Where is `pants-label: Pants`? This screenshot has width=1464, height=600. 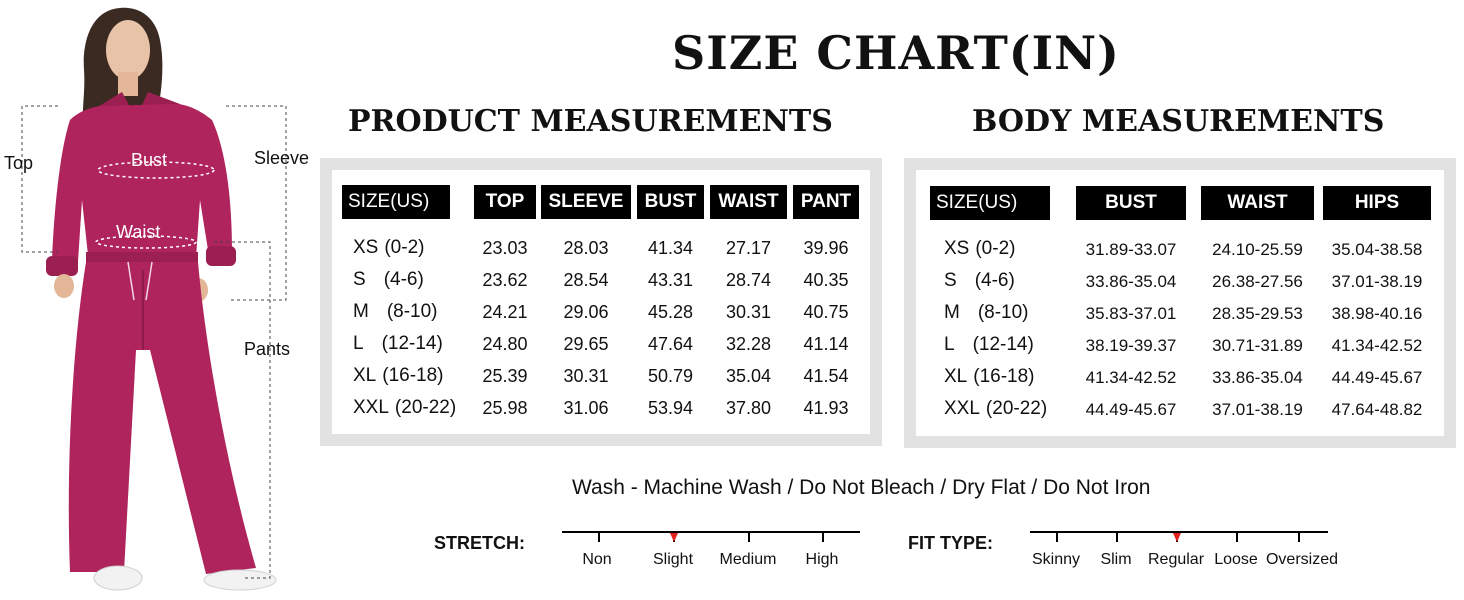 pants-label: Pants is located at coordinates (267, 349).